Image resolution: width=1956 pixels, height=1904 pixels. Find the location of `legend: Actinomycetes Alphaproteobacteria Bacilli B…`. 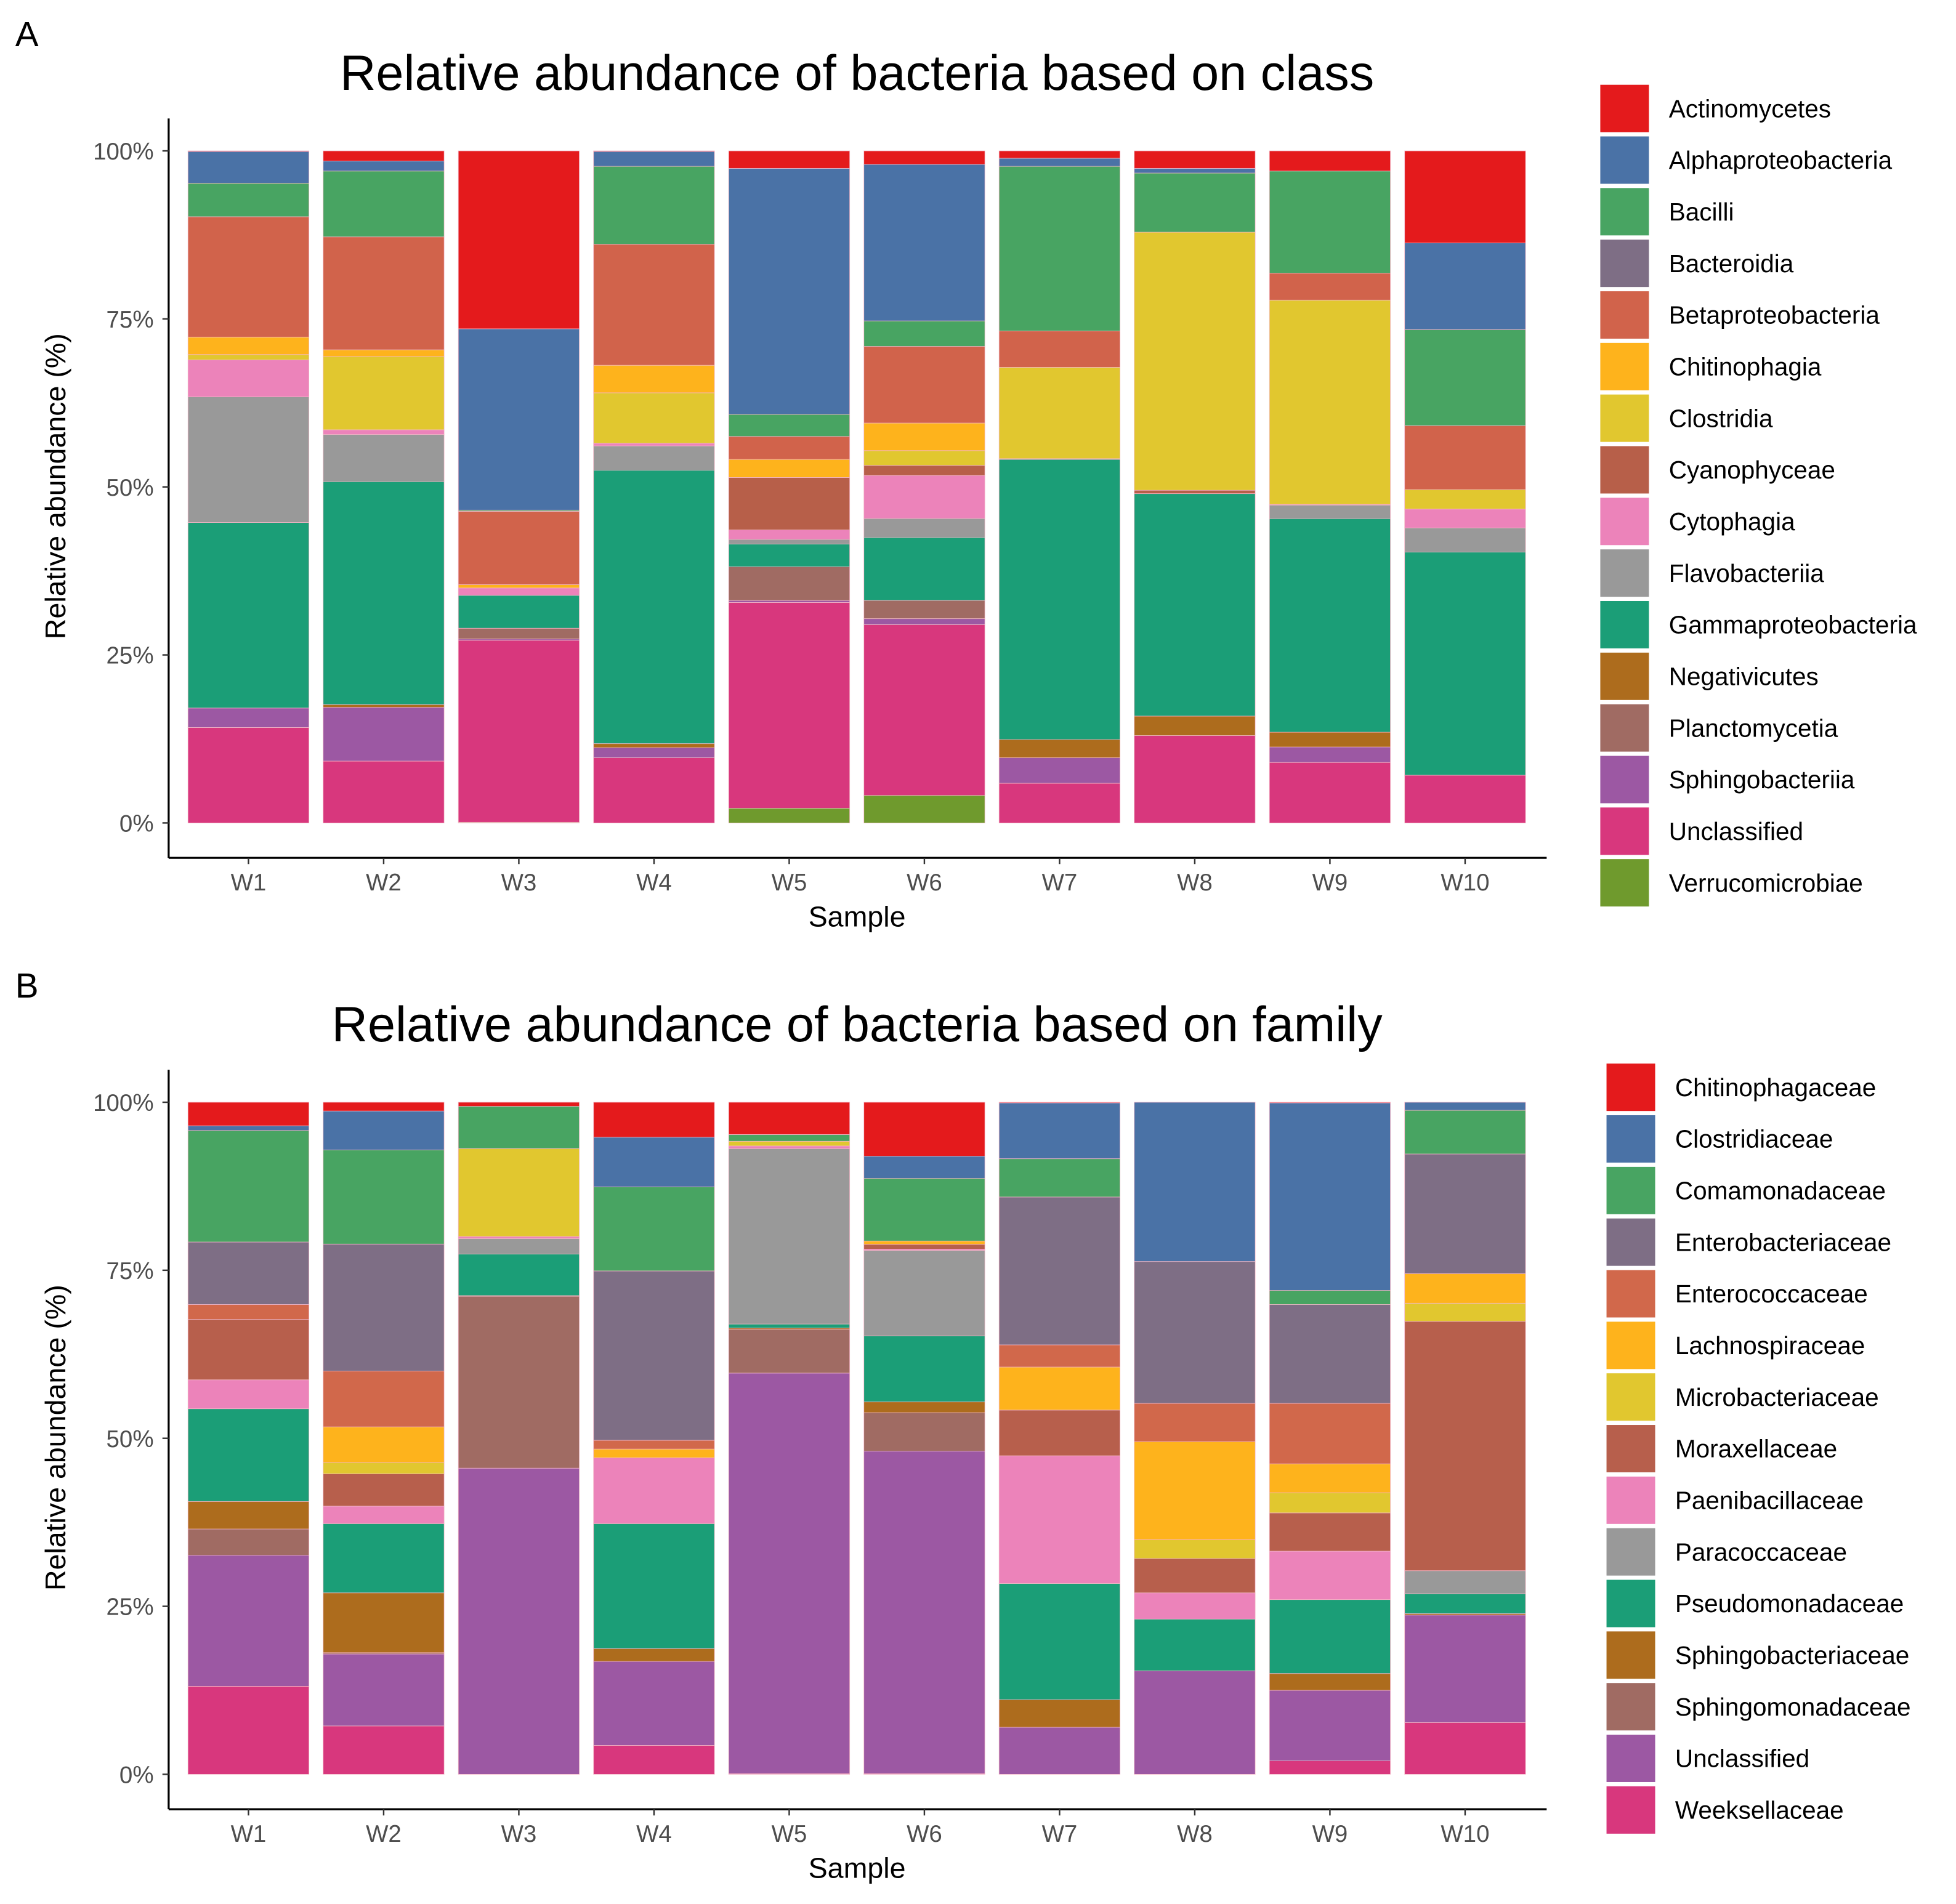

legend: Actinomycetes Alphaproteobacteria Bacilli B… is located at coordinates (1758, 495).